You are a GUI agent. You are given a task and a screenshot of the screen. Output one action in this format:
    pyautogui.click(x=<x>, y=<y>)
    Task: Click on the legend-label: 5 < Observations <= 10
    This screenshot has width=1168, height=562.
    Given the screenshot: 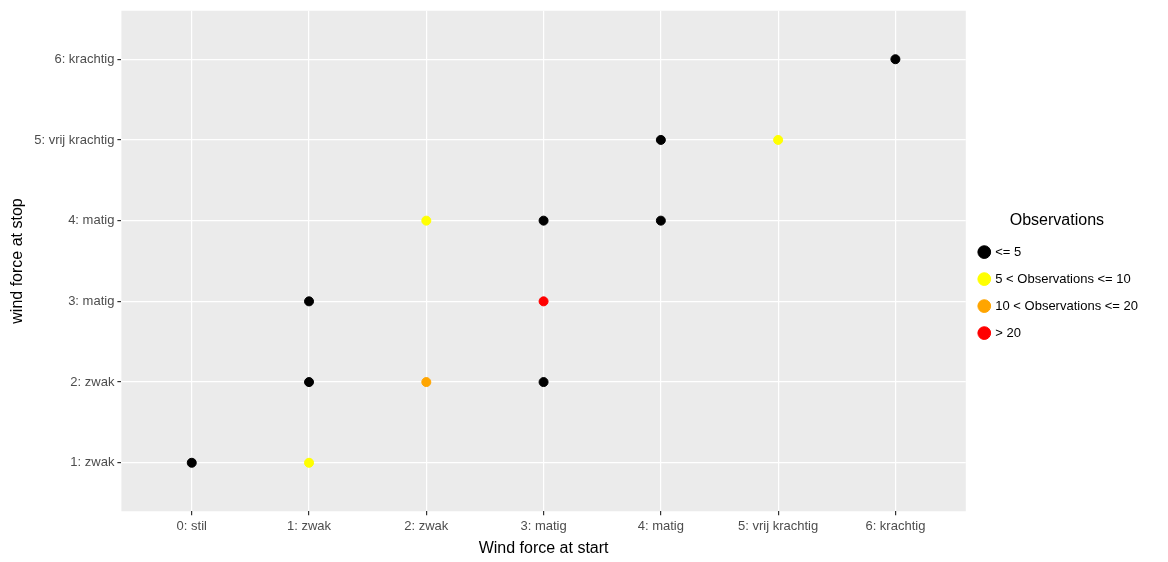 What is the action you would take?
    pyautogui.click(x=1063, y=278)
    